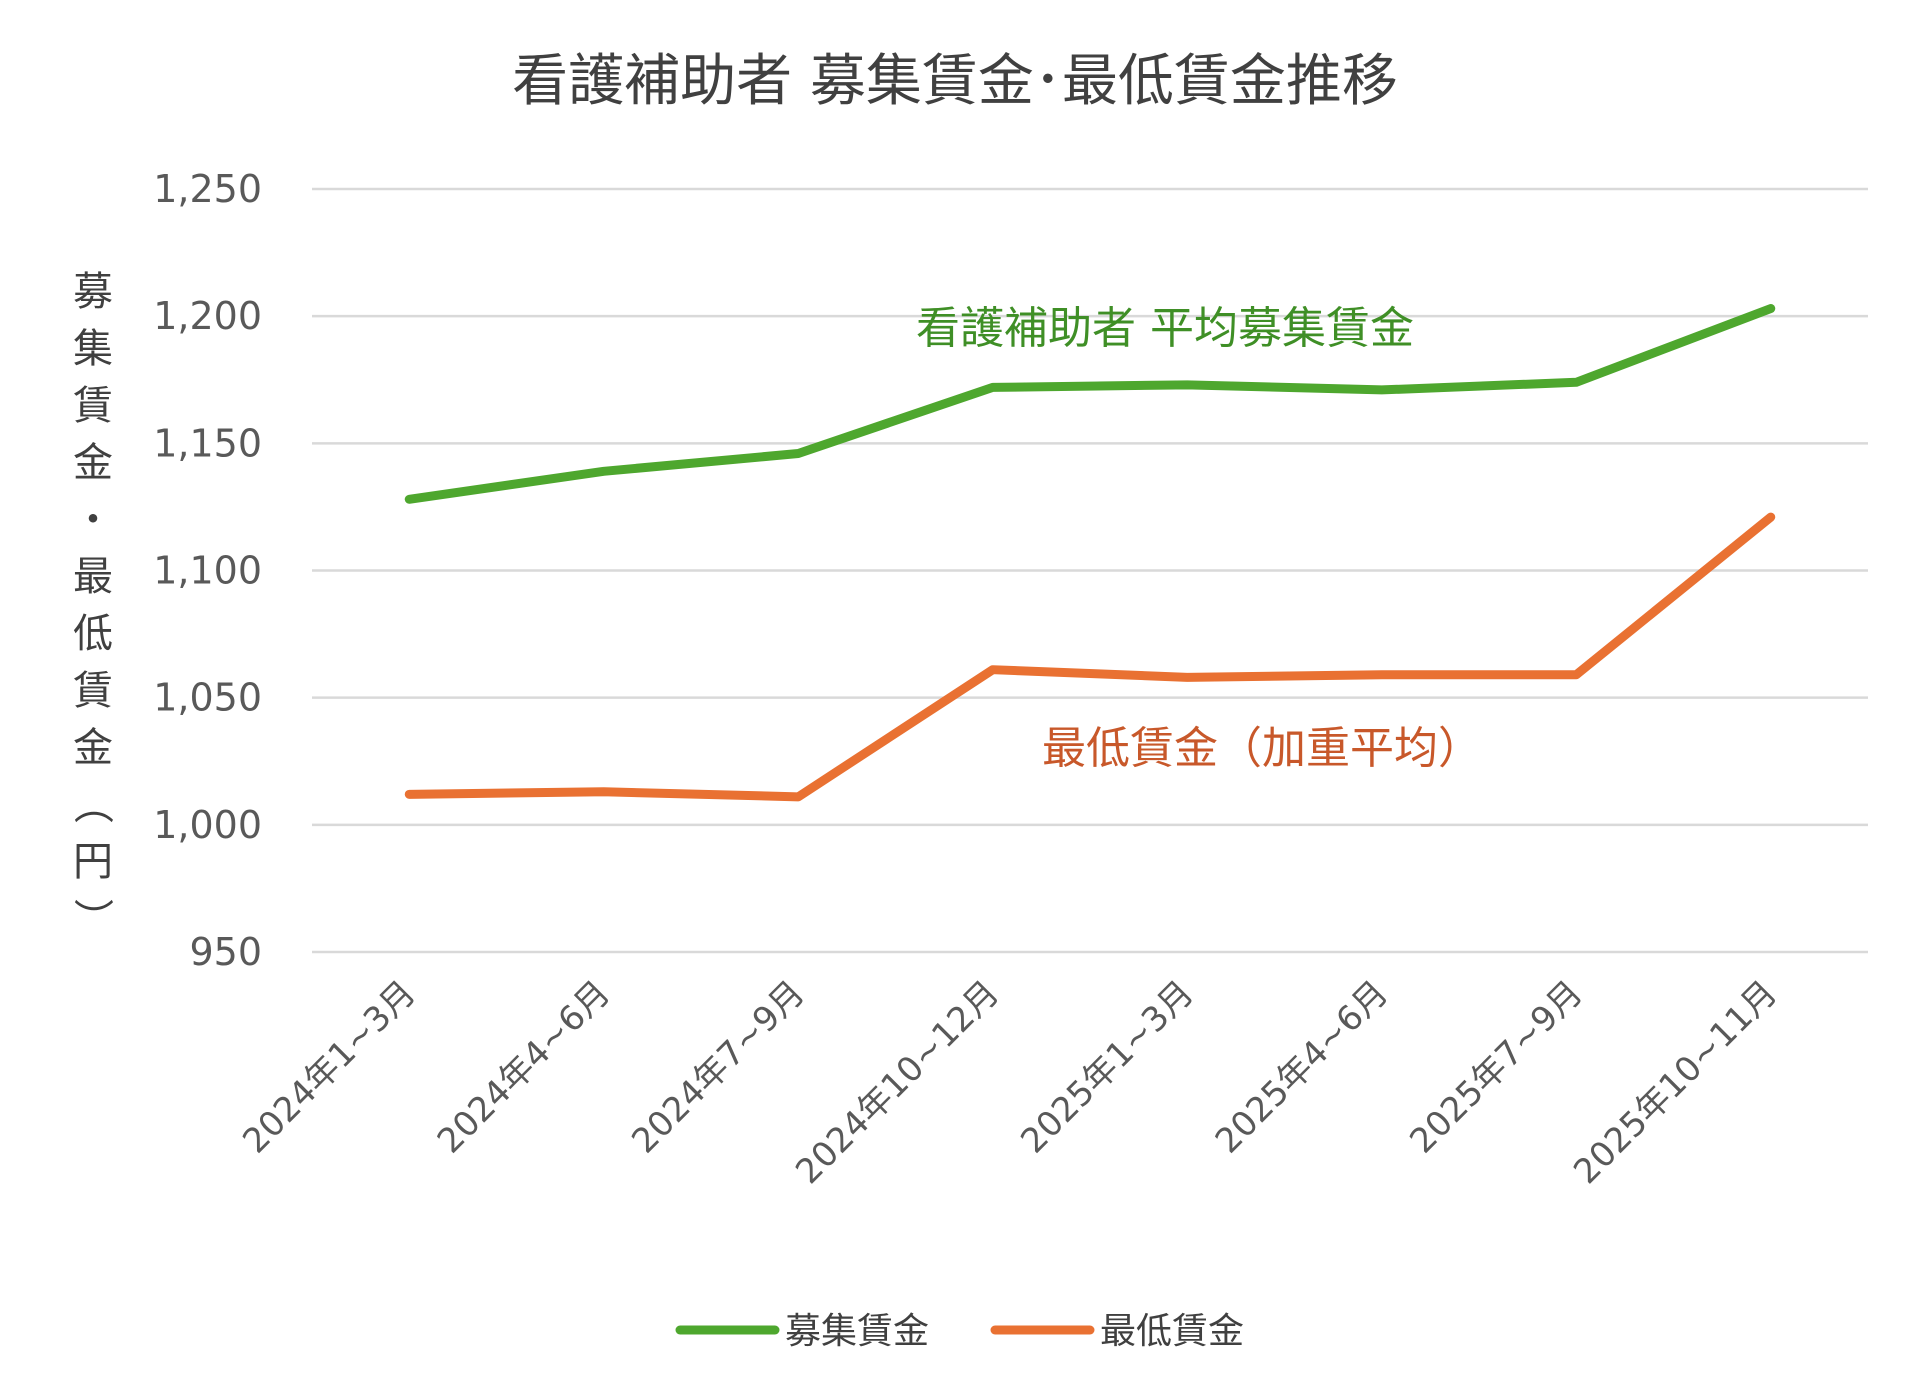 This screenshot has width=1910, height=1385. Describe the element at coordinates (93, 862) in the screenshot. I see `y-axis-label-char: 円` at that location.